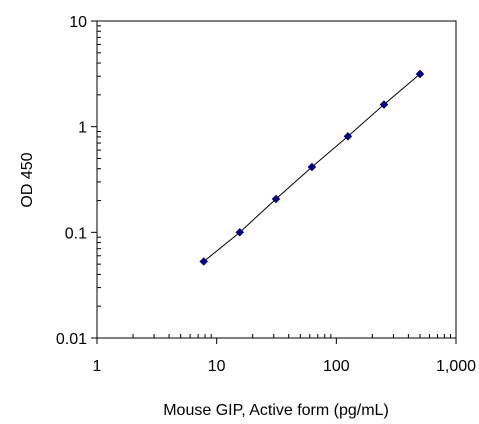  Describe the element at coordinates (71, 181) in the screenshot. I see `y-tick-labels: 0.01 0.1 1 10` at that location.